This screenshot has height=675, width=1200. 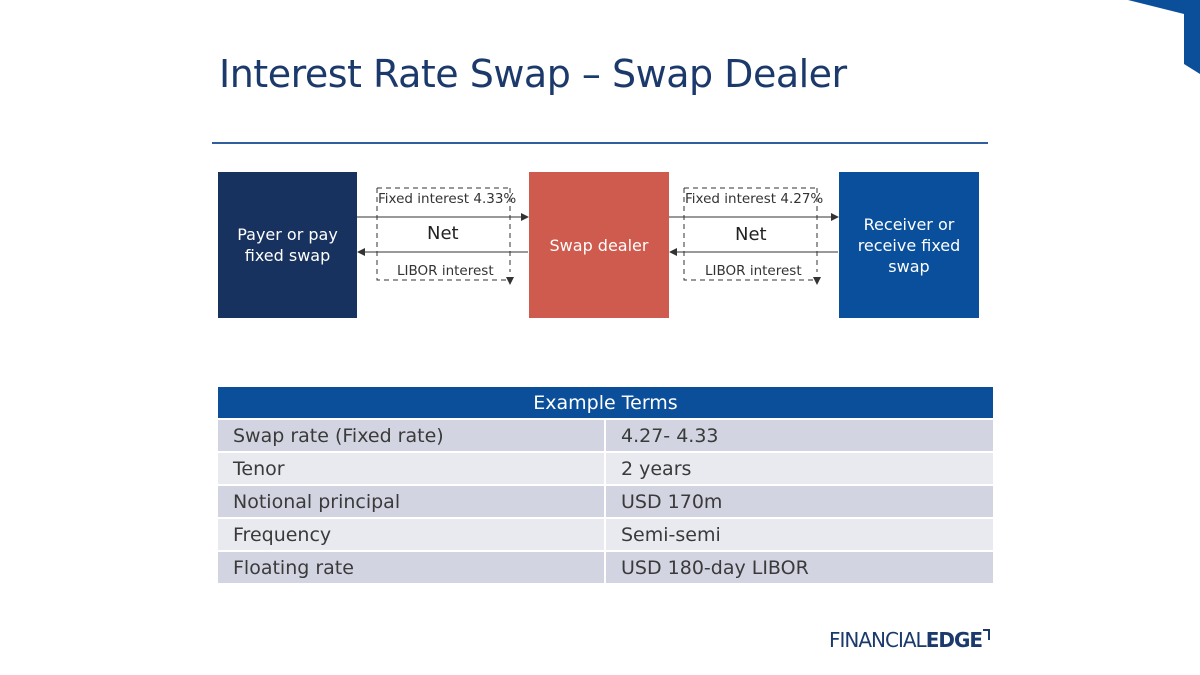 What do you see at coordinates (754, 199) in the screenshot?
I see `right-fixed-label: Fixed interest 4.27%` at bounding box center [754, 199].